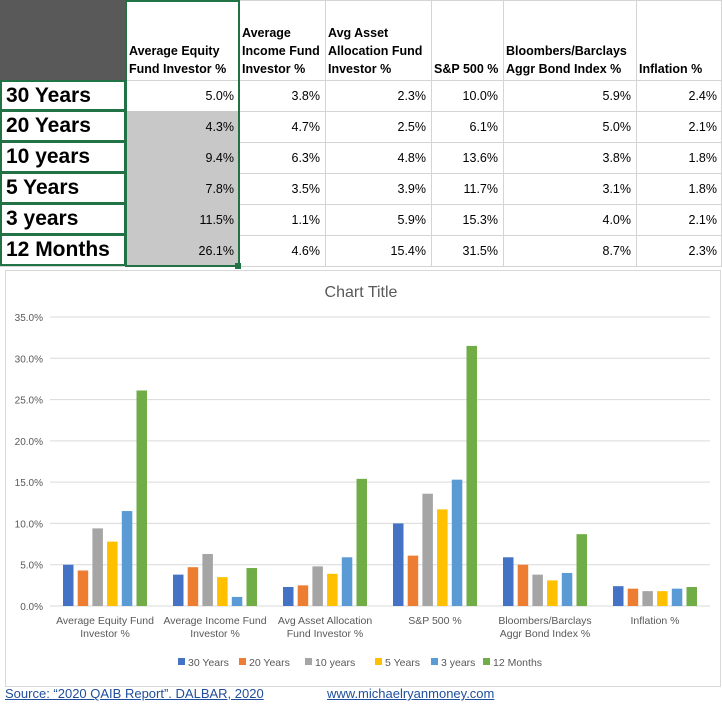 The width and height of the screenshot is (722, 705). I want to click on column-header: Avg Asset Allocation Fund Investor %, so click(375, 51).